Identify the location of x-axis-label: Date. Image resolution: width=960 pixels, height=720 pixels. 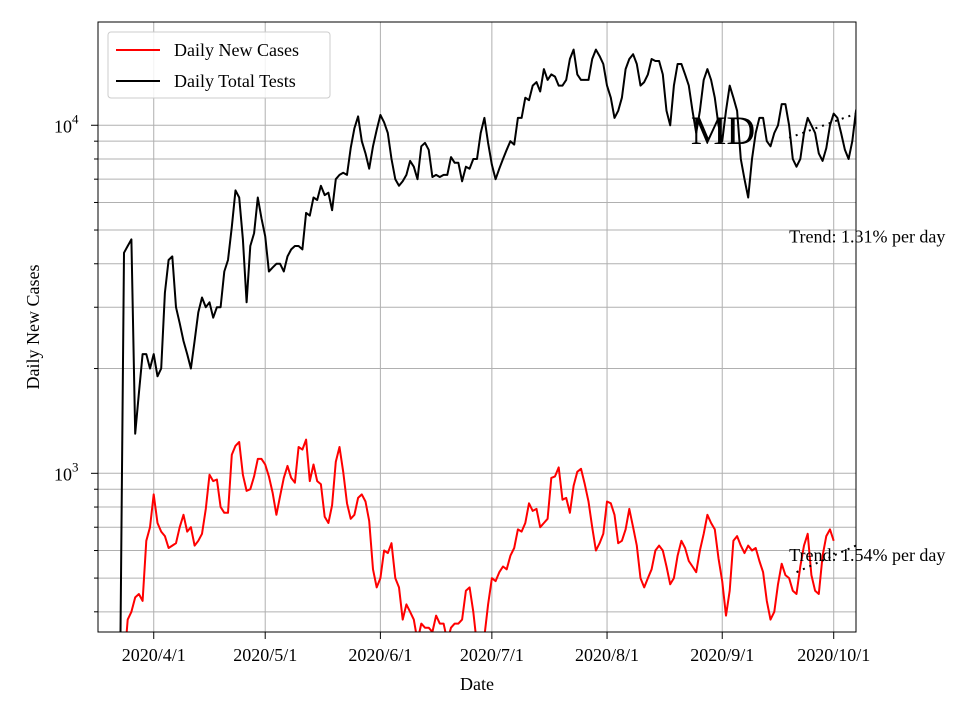
(477, 684).